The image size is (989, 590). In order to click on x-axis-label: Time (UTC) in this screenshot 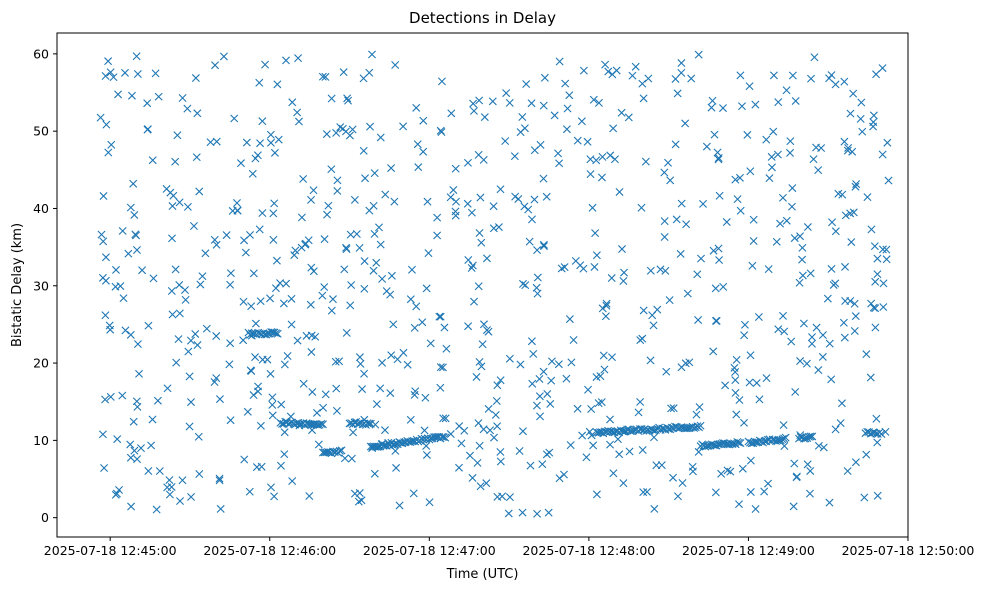, I will do `click(482, 574)`.